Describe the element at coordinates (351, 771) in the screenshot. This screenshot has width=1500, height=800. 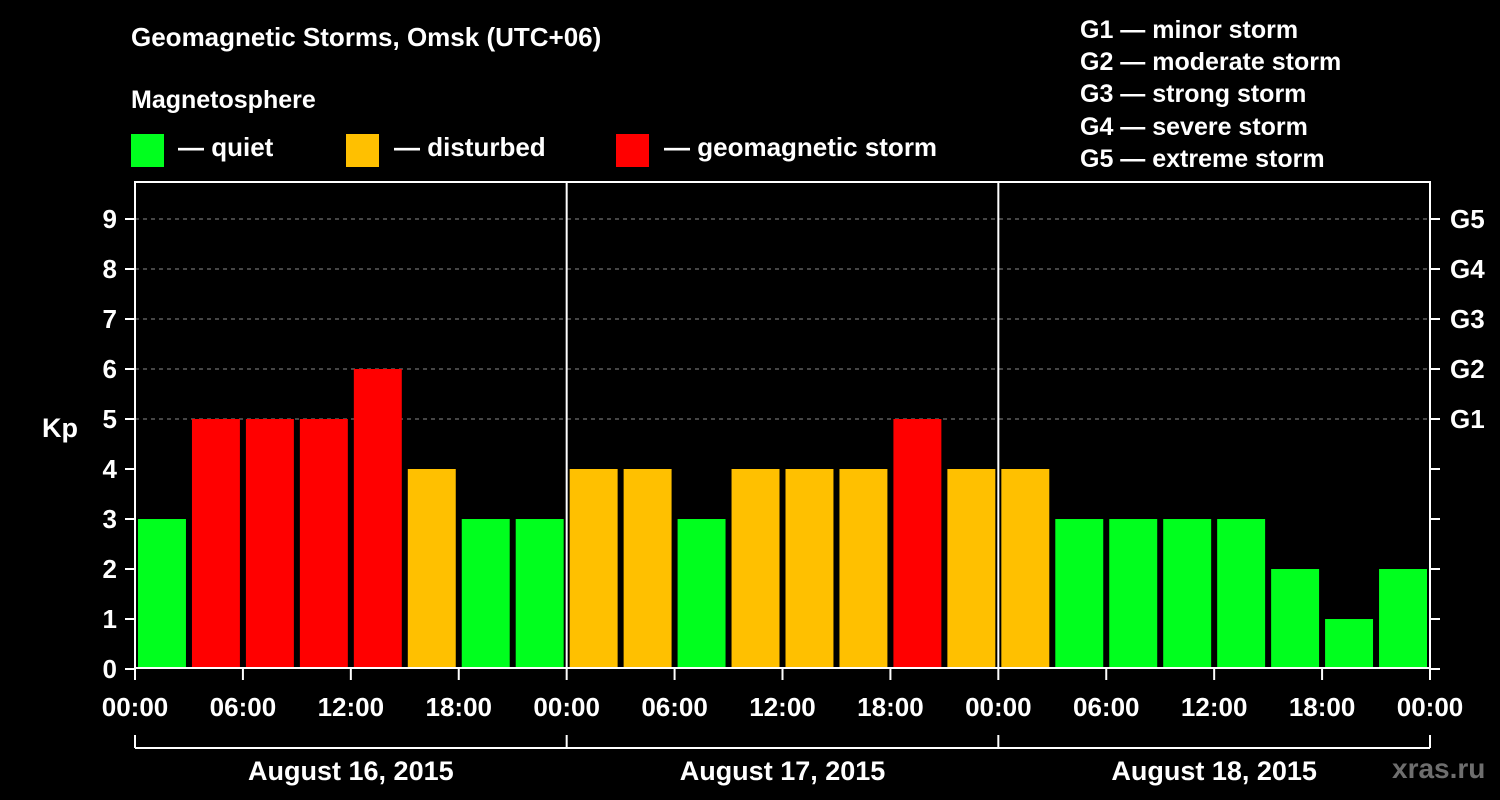
I see `day-label: August 16, 2015` at that location.